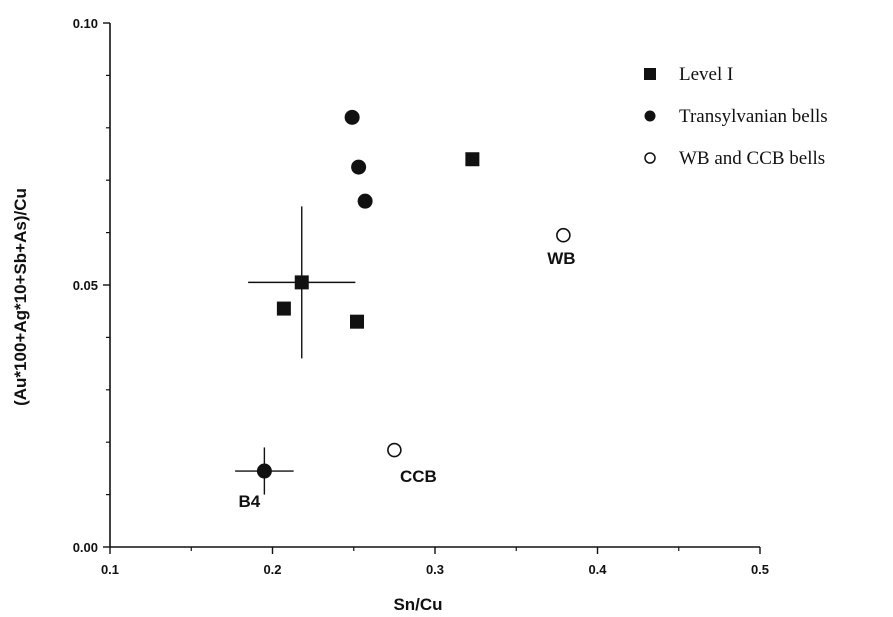 Image resolution: width=893 pixels, height=617 pixels. Describe the element at coordinates (650, 74) in the screenshot. I see `legend-marker-square` at that location.